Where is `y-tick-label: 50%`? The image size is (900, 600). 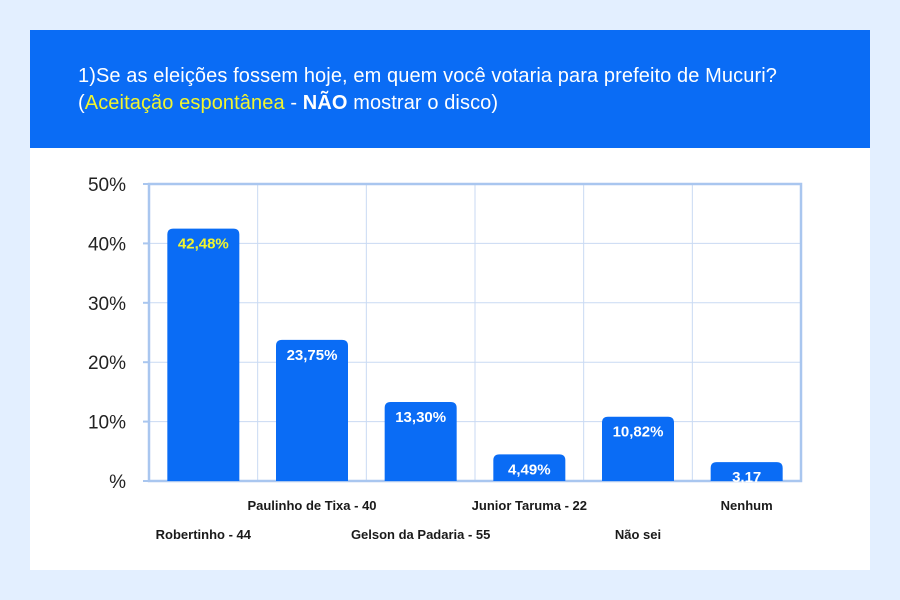 y-tick-label: 50% is located at coordinates (107, 185).